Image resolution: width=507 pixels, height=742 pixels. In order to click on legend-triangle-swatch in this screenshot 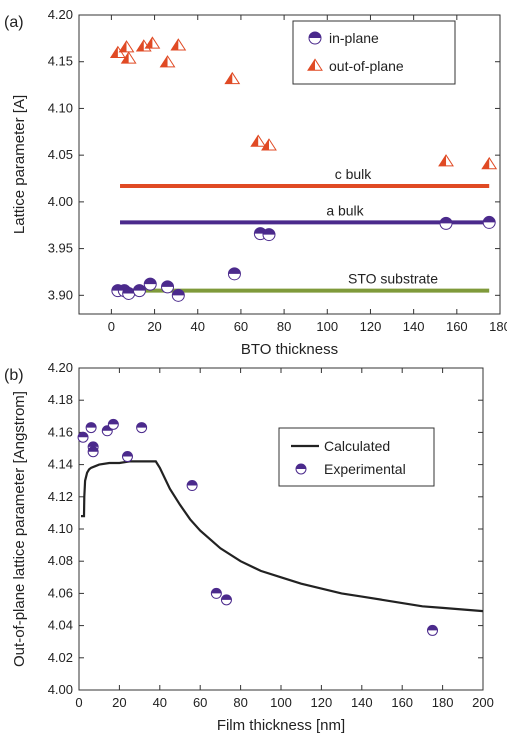, I will do `click(315, 64)`.